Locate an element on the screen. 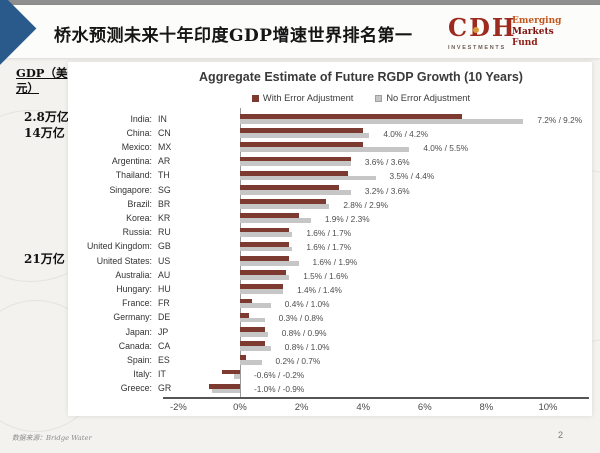  chart-row: Argentina: AR 3.6% / 3.6% is located at coordinates (330, 162).